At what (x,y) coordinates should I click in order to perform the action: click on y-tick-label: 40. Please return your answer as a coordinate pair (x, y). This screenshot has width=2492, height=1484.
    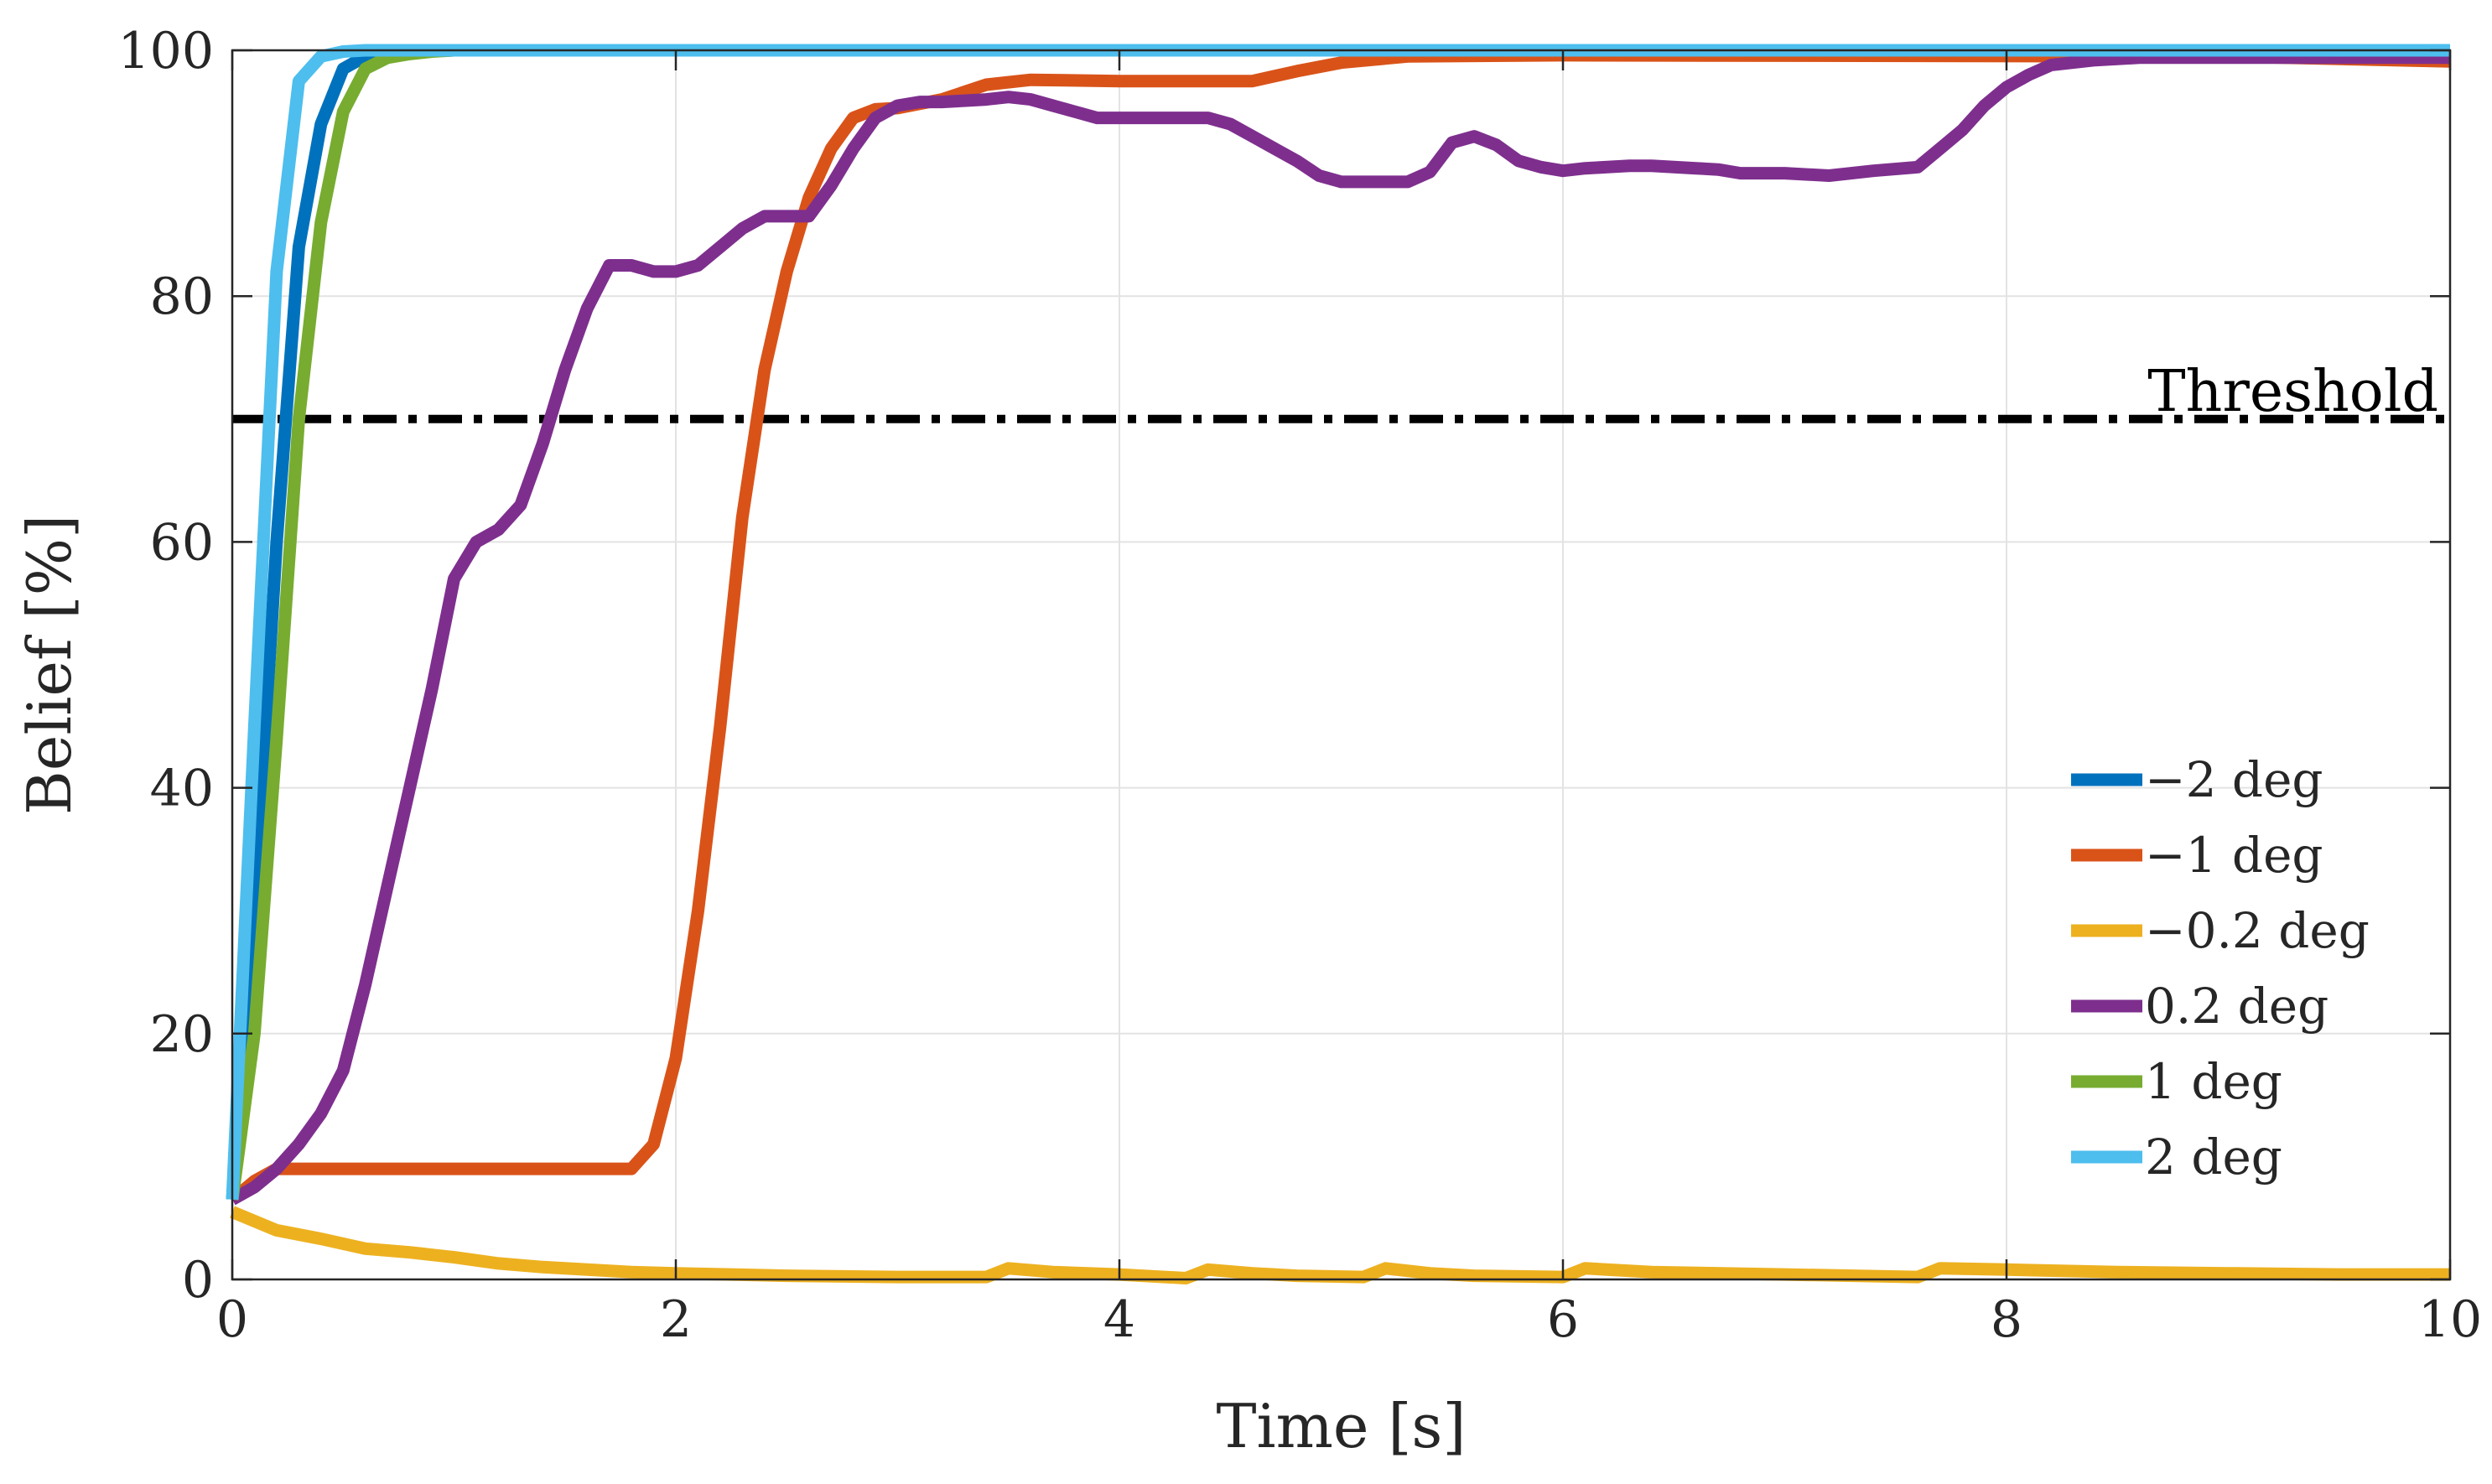
    Looking at the image, I should click on (182, 789).